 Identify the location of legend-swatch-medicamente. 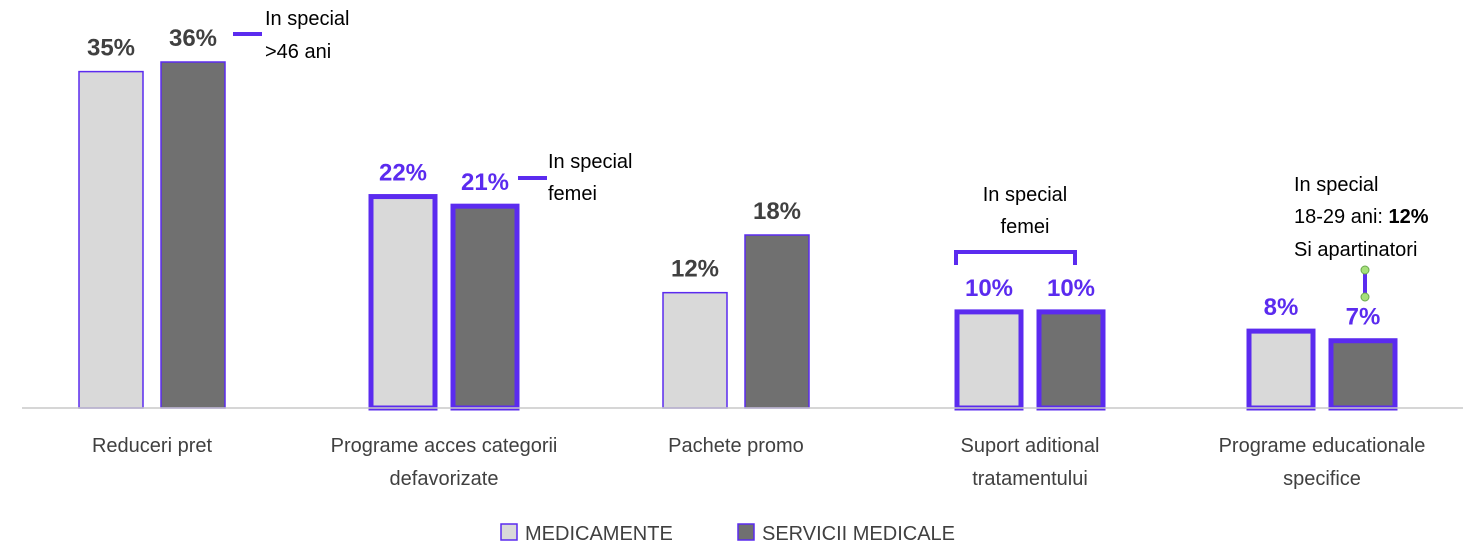
(509, 532).